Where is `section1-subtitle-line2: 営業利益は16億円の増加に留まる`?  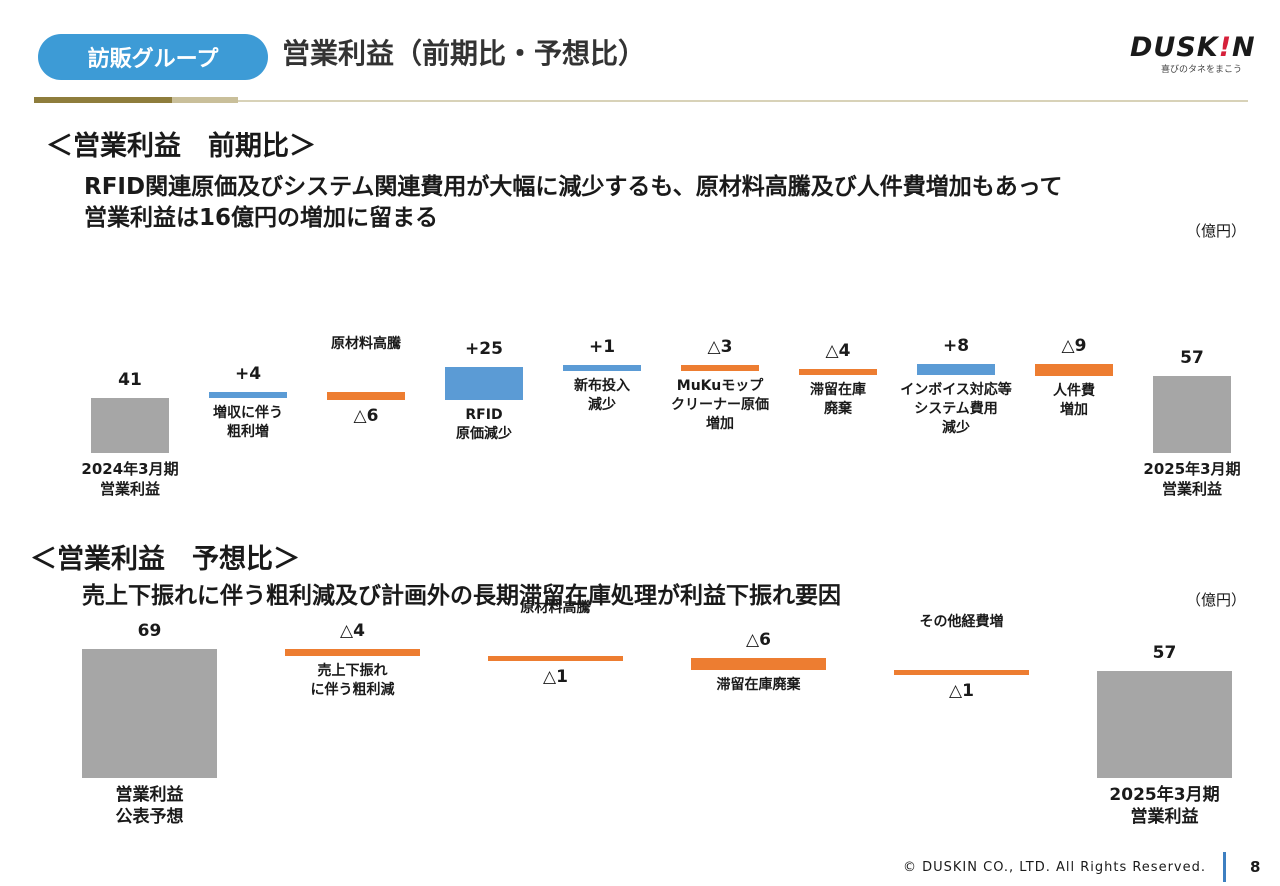
section1-subtitle-line2: 営業利益は16億円の増加に留まる is located at coordinates (261, 218).